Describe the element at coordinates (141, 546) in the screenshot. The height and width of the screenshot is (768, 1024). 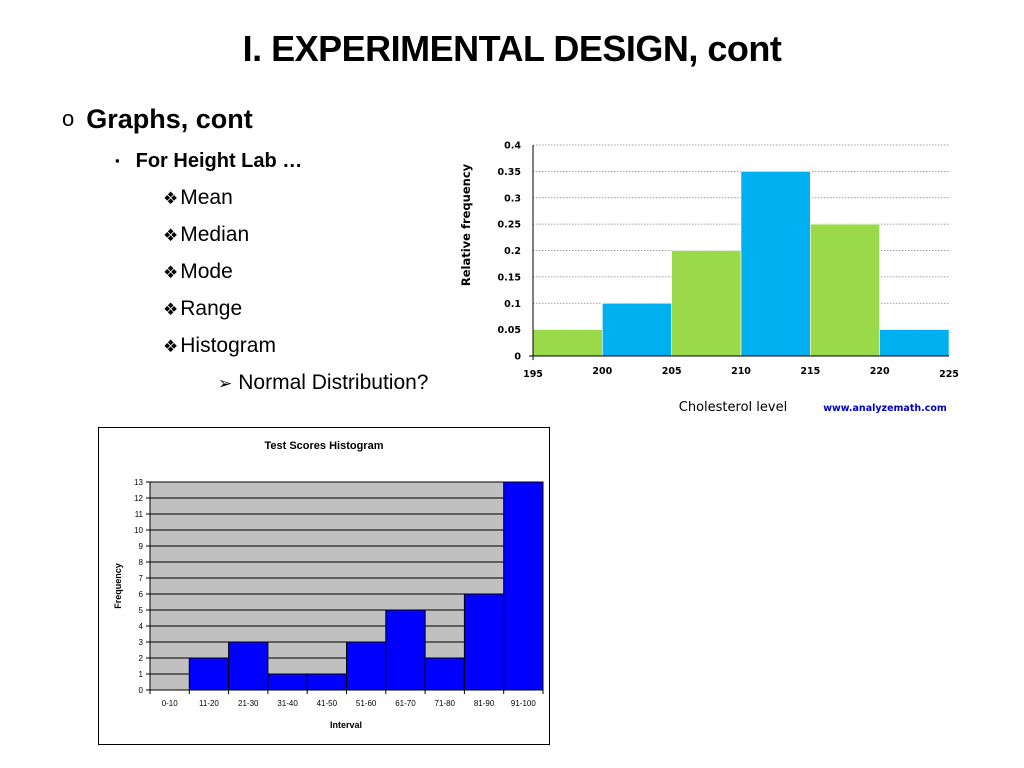
I see `y-tick-label: 9` at that location.